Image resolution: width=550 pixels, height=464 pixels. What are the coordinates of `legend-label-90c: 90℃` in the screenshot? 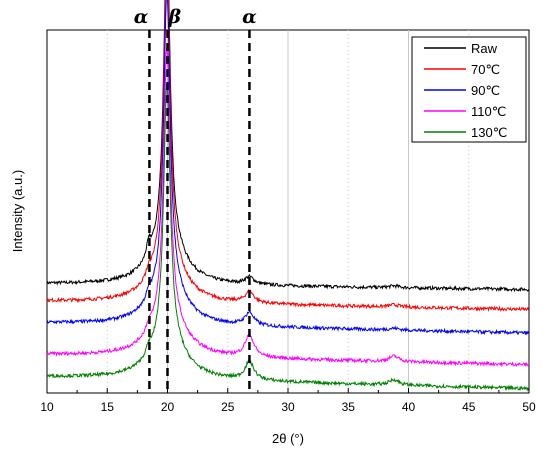 It's located at (485, 90).